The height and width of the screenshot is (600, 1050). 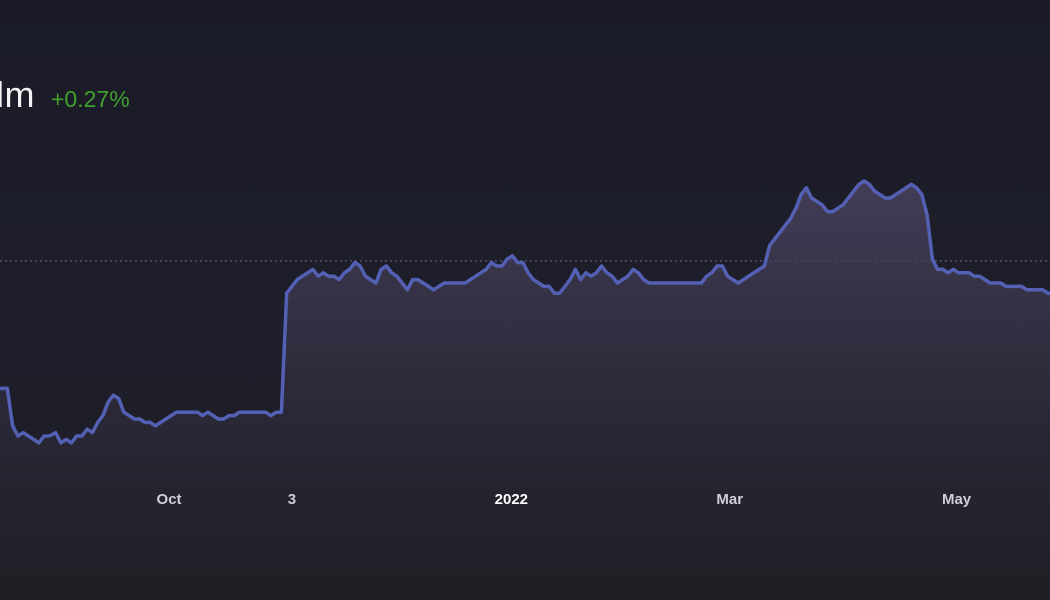 What do you see at coordinates (169, 499) in the screenshot?
I see `x-tick-label: Oct` at bounding box center [169, 499].